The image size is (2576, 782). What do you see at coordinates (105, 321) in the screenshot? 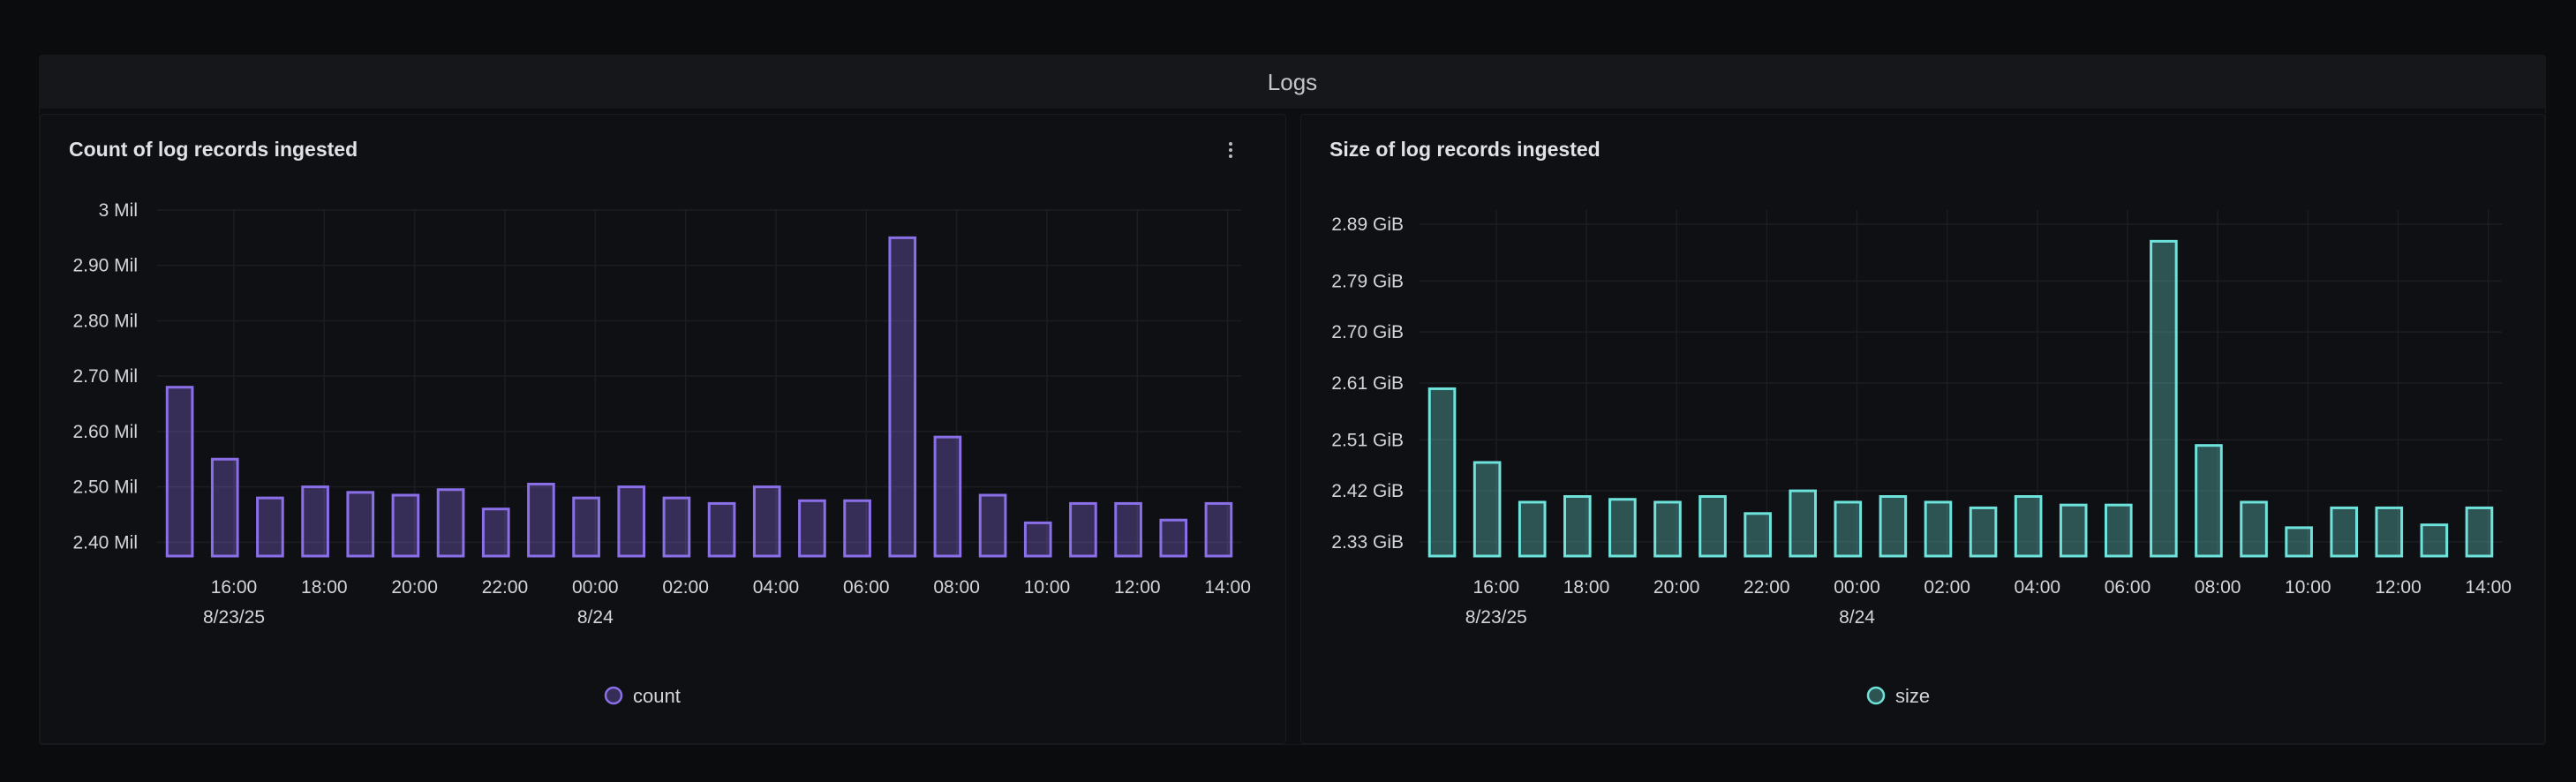
I see `y-tick-label: 2.80 Mil` at bounding box center [105, 321].